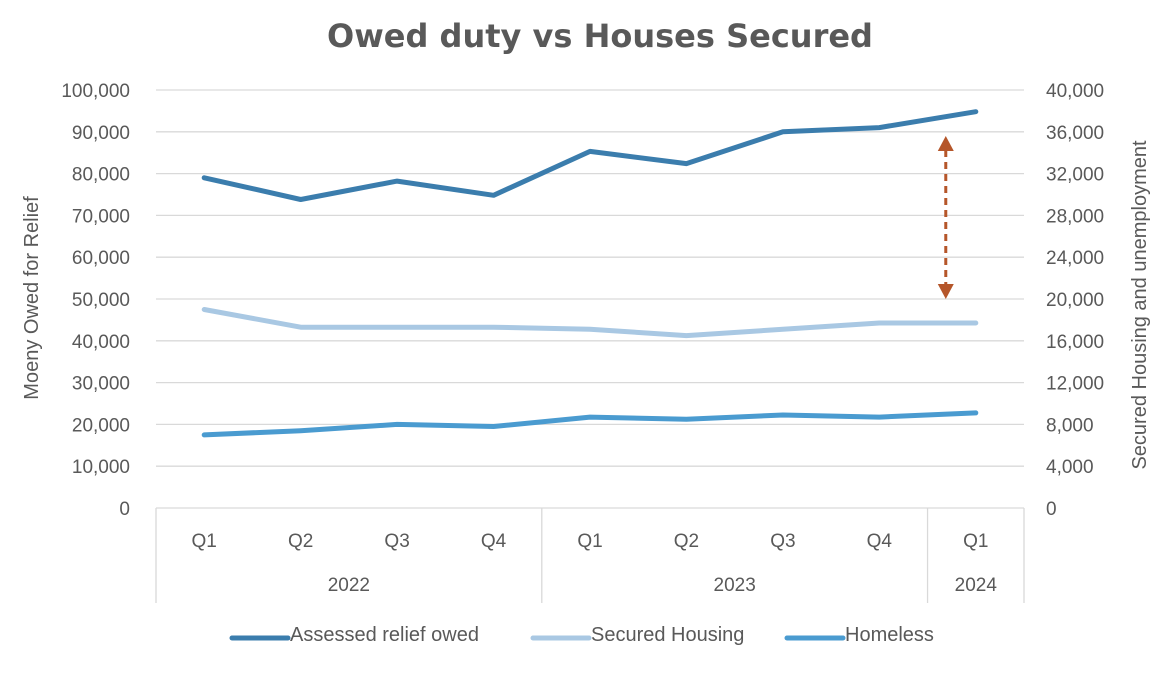 The image size is (1176, 674). I want to click on annotation-arrow, so click(945, 217).